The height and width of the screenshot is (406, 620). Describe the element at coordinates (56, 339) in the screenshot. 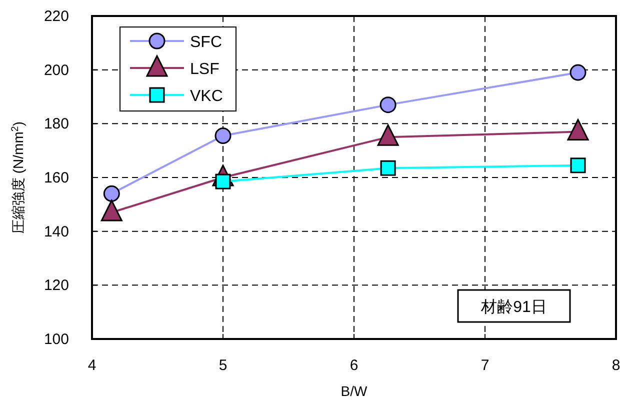

I see `y-tick-label: 100` at that location.